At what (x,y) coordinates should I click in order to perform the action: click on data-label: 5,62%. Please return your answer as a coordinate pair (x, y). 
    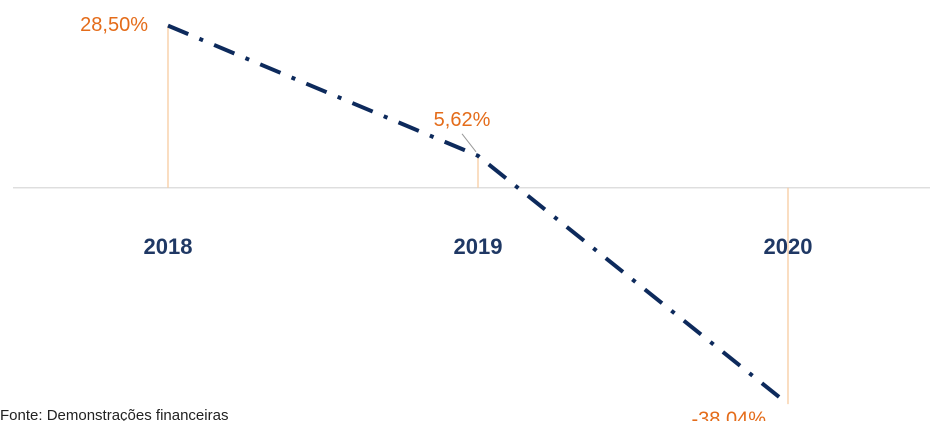
    Looking at the image, I should click on (462, 120).